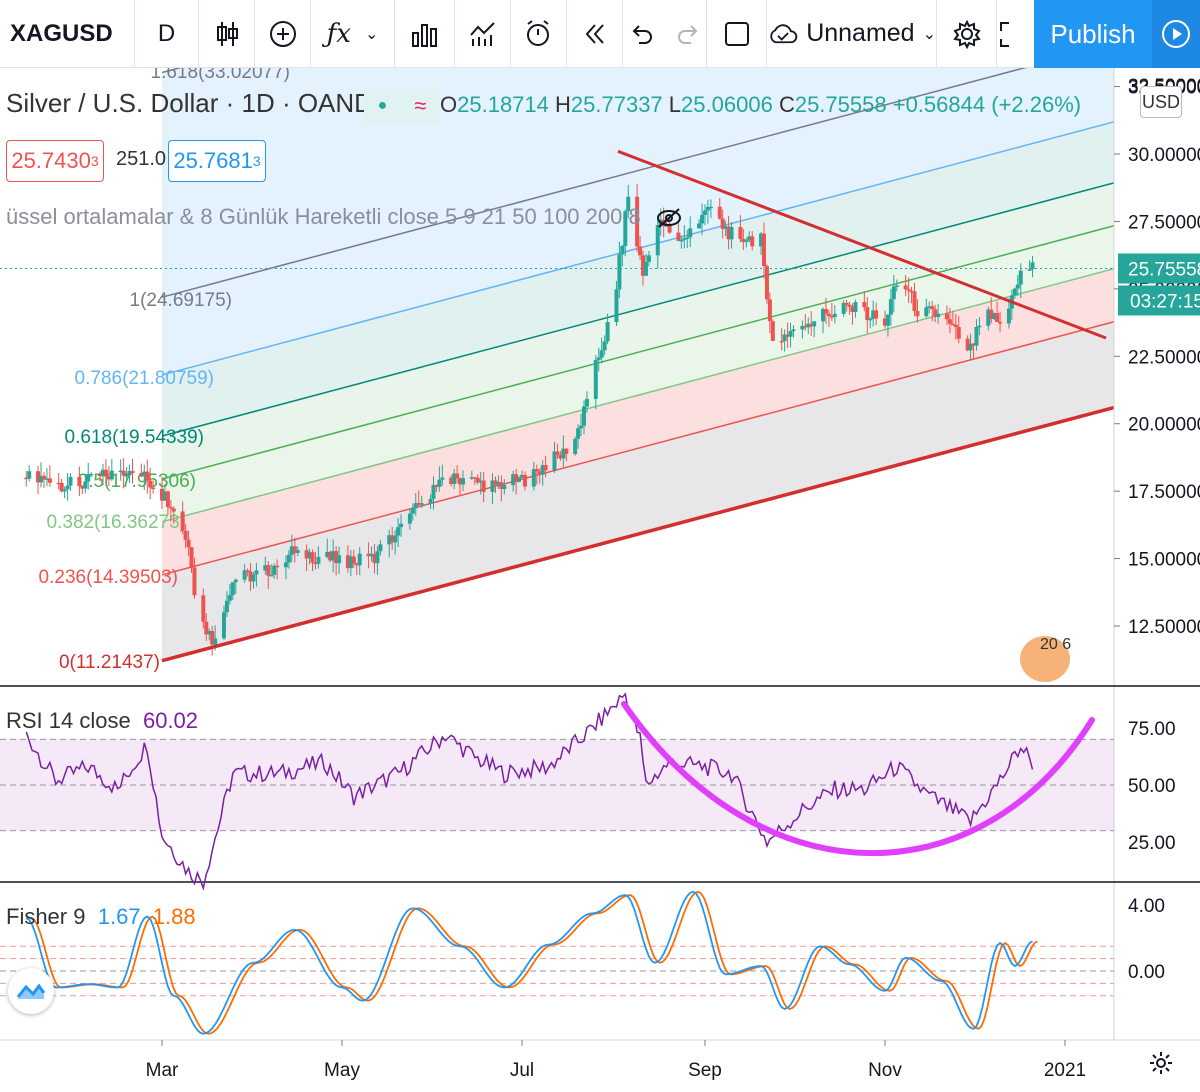 The height and width of the screenshot is (1092, 1200). I want to click on redo-icon, so click(688, 34).